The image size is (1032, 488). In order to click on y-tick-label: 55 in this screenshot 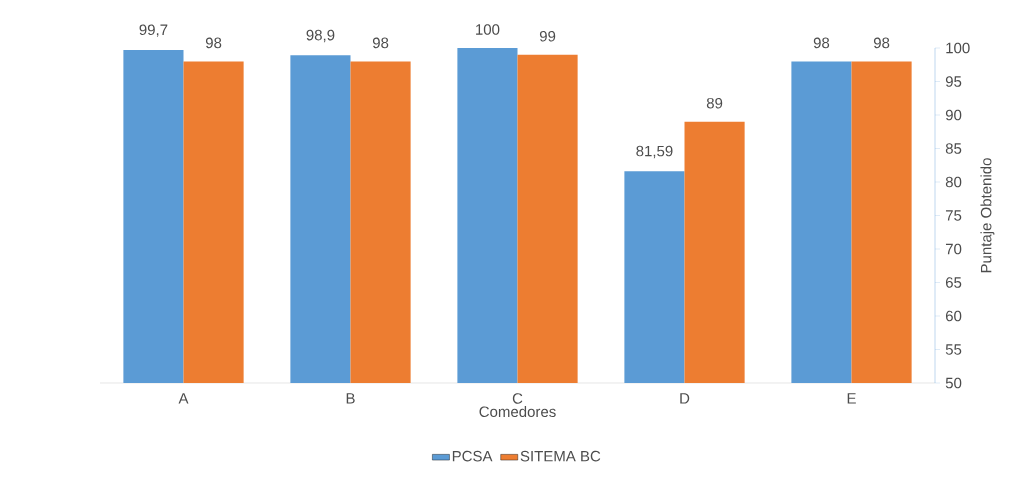, I will do `click(953, 349)`.